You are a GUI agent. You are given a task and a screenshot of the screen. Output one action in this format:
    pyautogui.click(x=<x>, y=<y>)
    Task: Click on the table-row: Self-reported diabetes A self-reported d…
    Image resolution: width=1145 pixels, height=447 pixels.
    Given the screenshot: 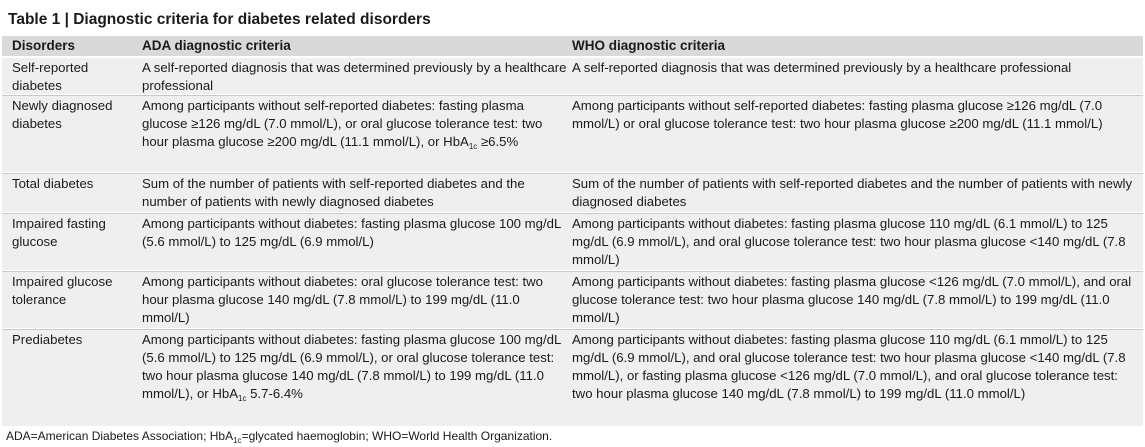 What is the action you would take?
    pyautogui.click(x=572, y=76)
    